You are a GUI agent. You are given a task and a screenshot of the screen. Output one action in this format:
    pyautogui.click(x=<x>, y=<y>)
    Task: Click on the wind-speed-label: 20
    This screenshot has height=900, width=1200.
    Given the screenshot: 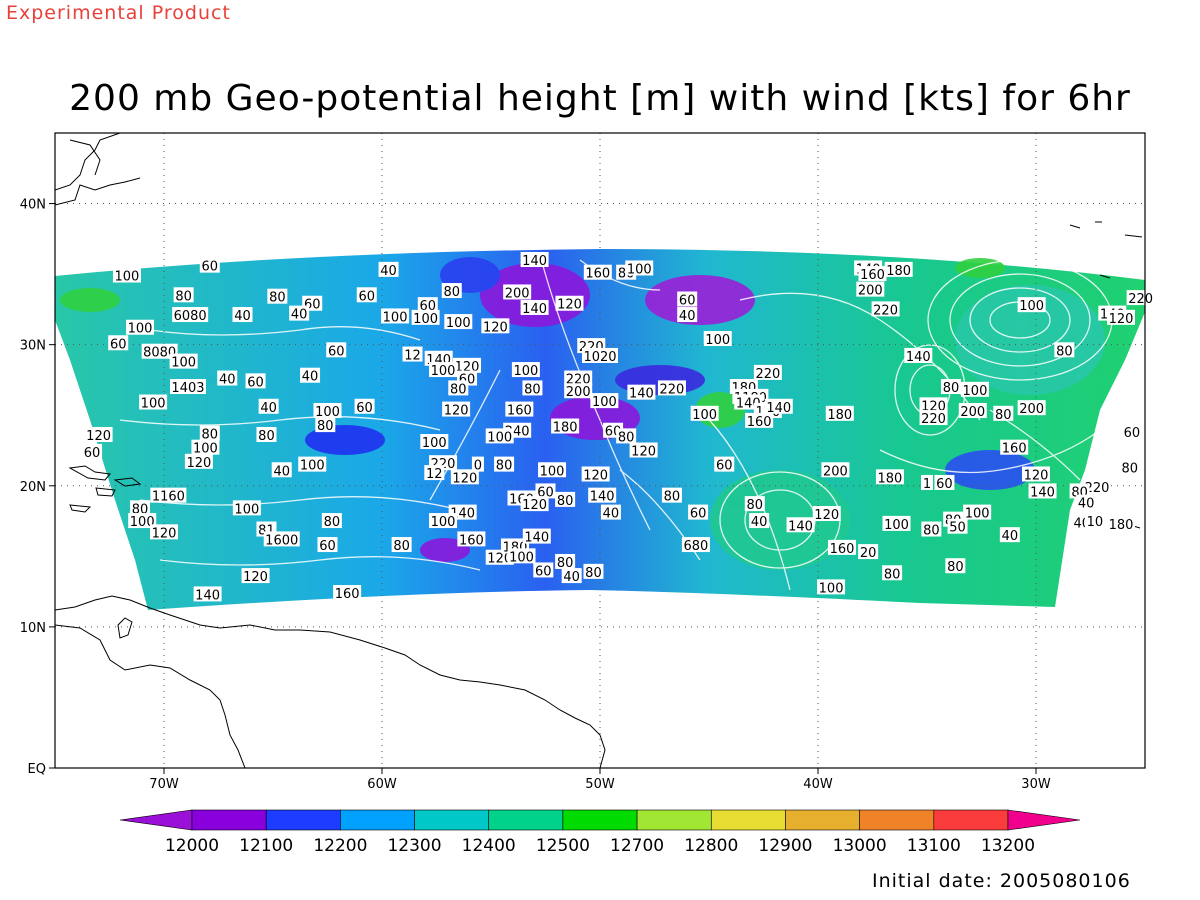 What is the action you would take?
    pyautogui.click(x=868, y=553)
    